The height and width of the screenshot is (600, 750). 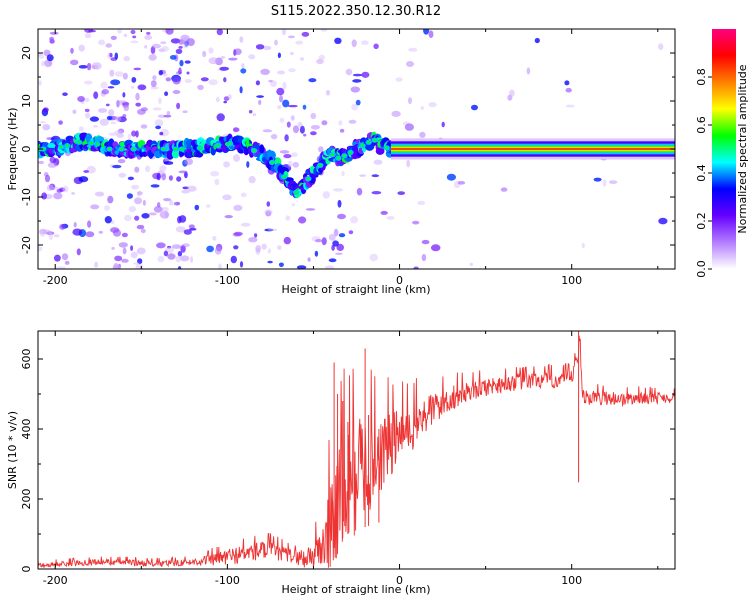 What do you see at coordinates (355, 289) in the screenshot?
I see `spectrogram-x-axis-label: Height of straight line (km)` at bounding box center [355, 289].